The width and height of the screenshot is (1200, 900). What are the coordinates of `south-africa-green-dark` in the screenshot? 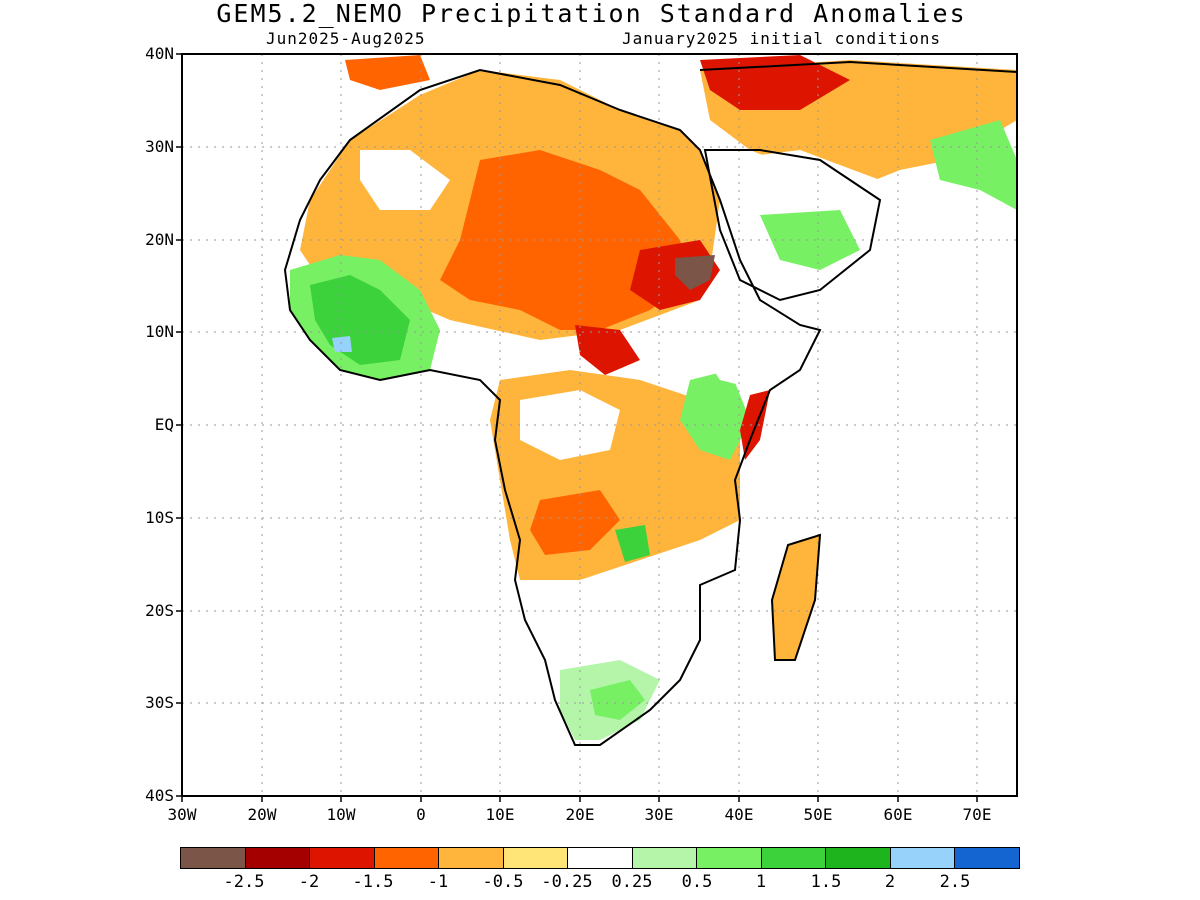 It's located at (617, 700).